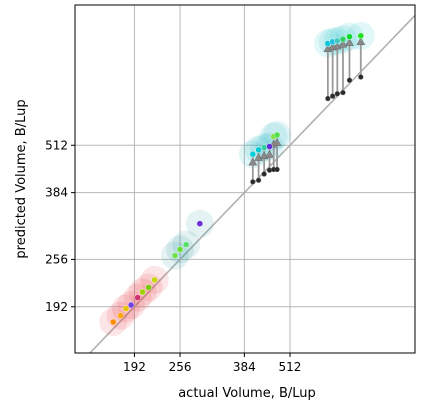 Image resolution: width=424 pixels, height=407 pixels. I want to click on y-axis: 192 256 384 512, so click(60, 226).